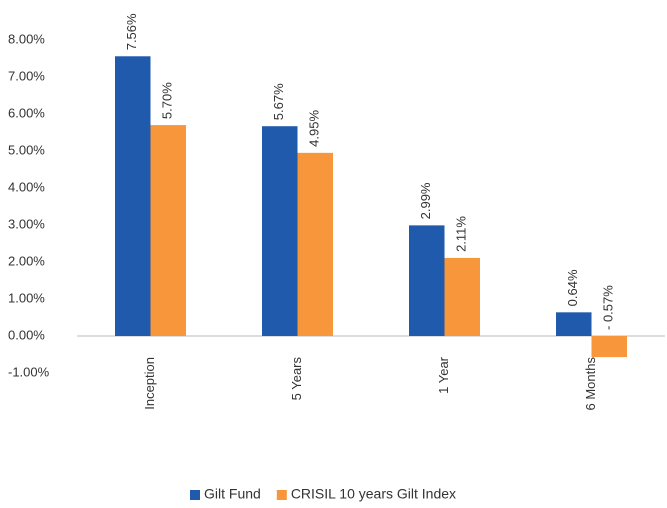 The image size is (667, 508). I want to click on legend-label: Gilt Fund, so click(232, 494).